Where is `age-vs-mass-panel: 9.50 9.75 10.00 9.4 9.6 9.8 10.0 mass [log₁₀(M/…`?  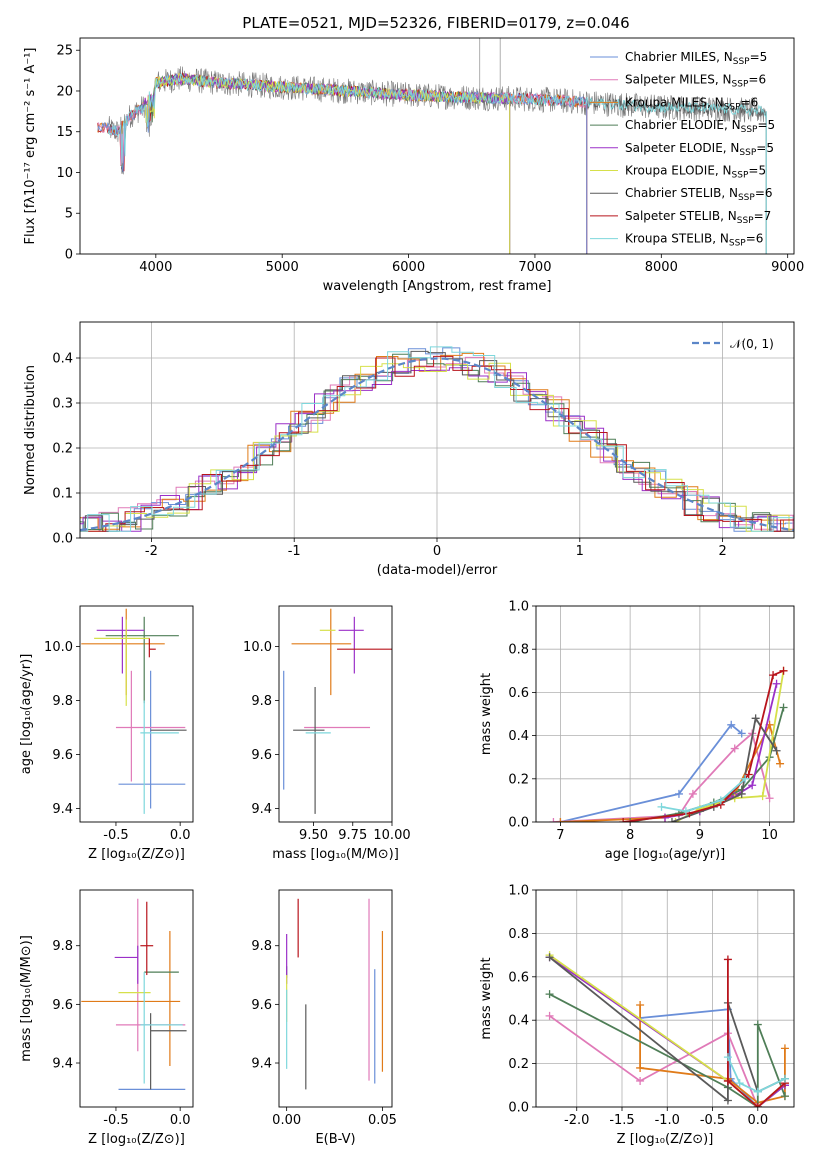
age-vs-mass-panel: 9.50 9.75 10.00 9.4 9.6 9.8 10.0 mass [log₁₀(M/… is located at coordinates (327, 733).